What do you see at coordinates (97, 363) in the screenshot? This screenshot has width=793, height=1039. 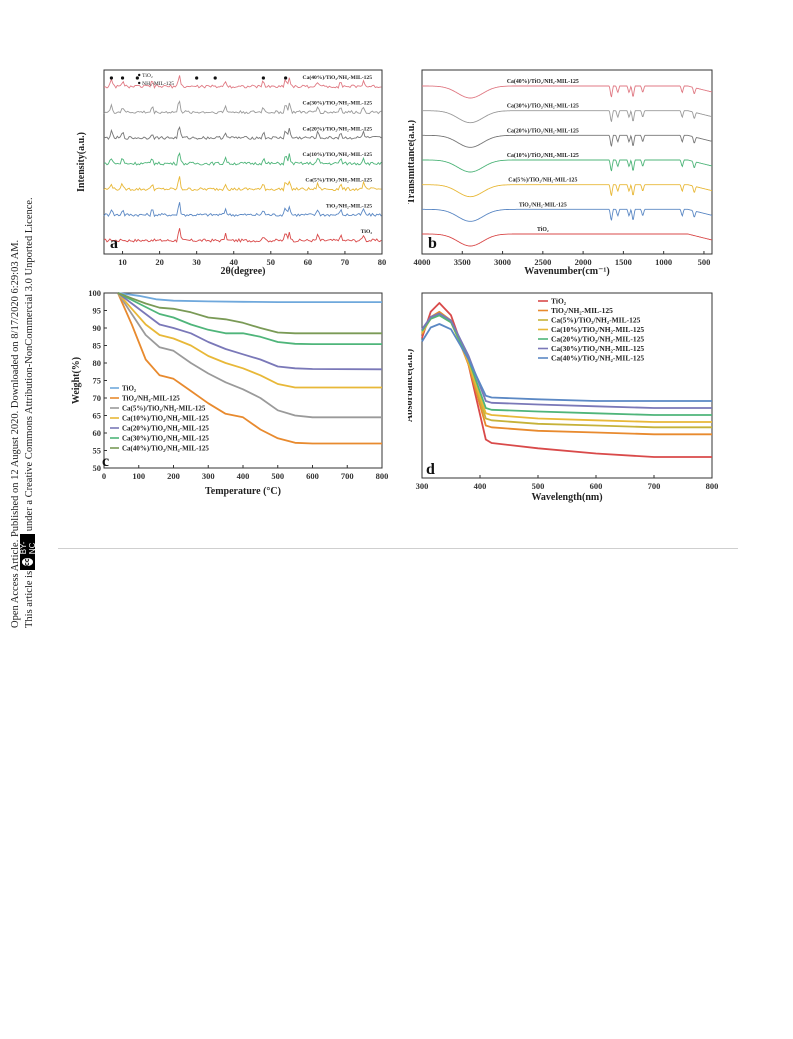 I see `y-tick-label: 80` at bounding box center [97, 363].